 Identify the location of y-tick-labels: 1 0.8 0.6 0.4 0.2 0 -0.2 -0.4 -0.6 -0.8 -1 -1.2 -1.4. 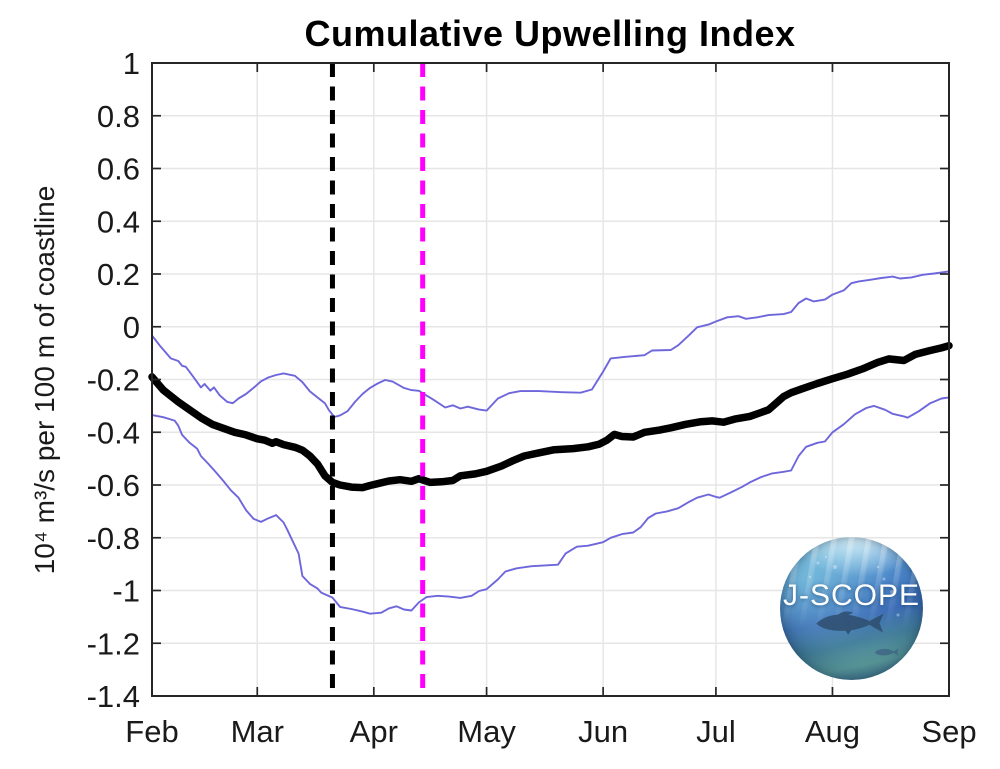
(113, 380).